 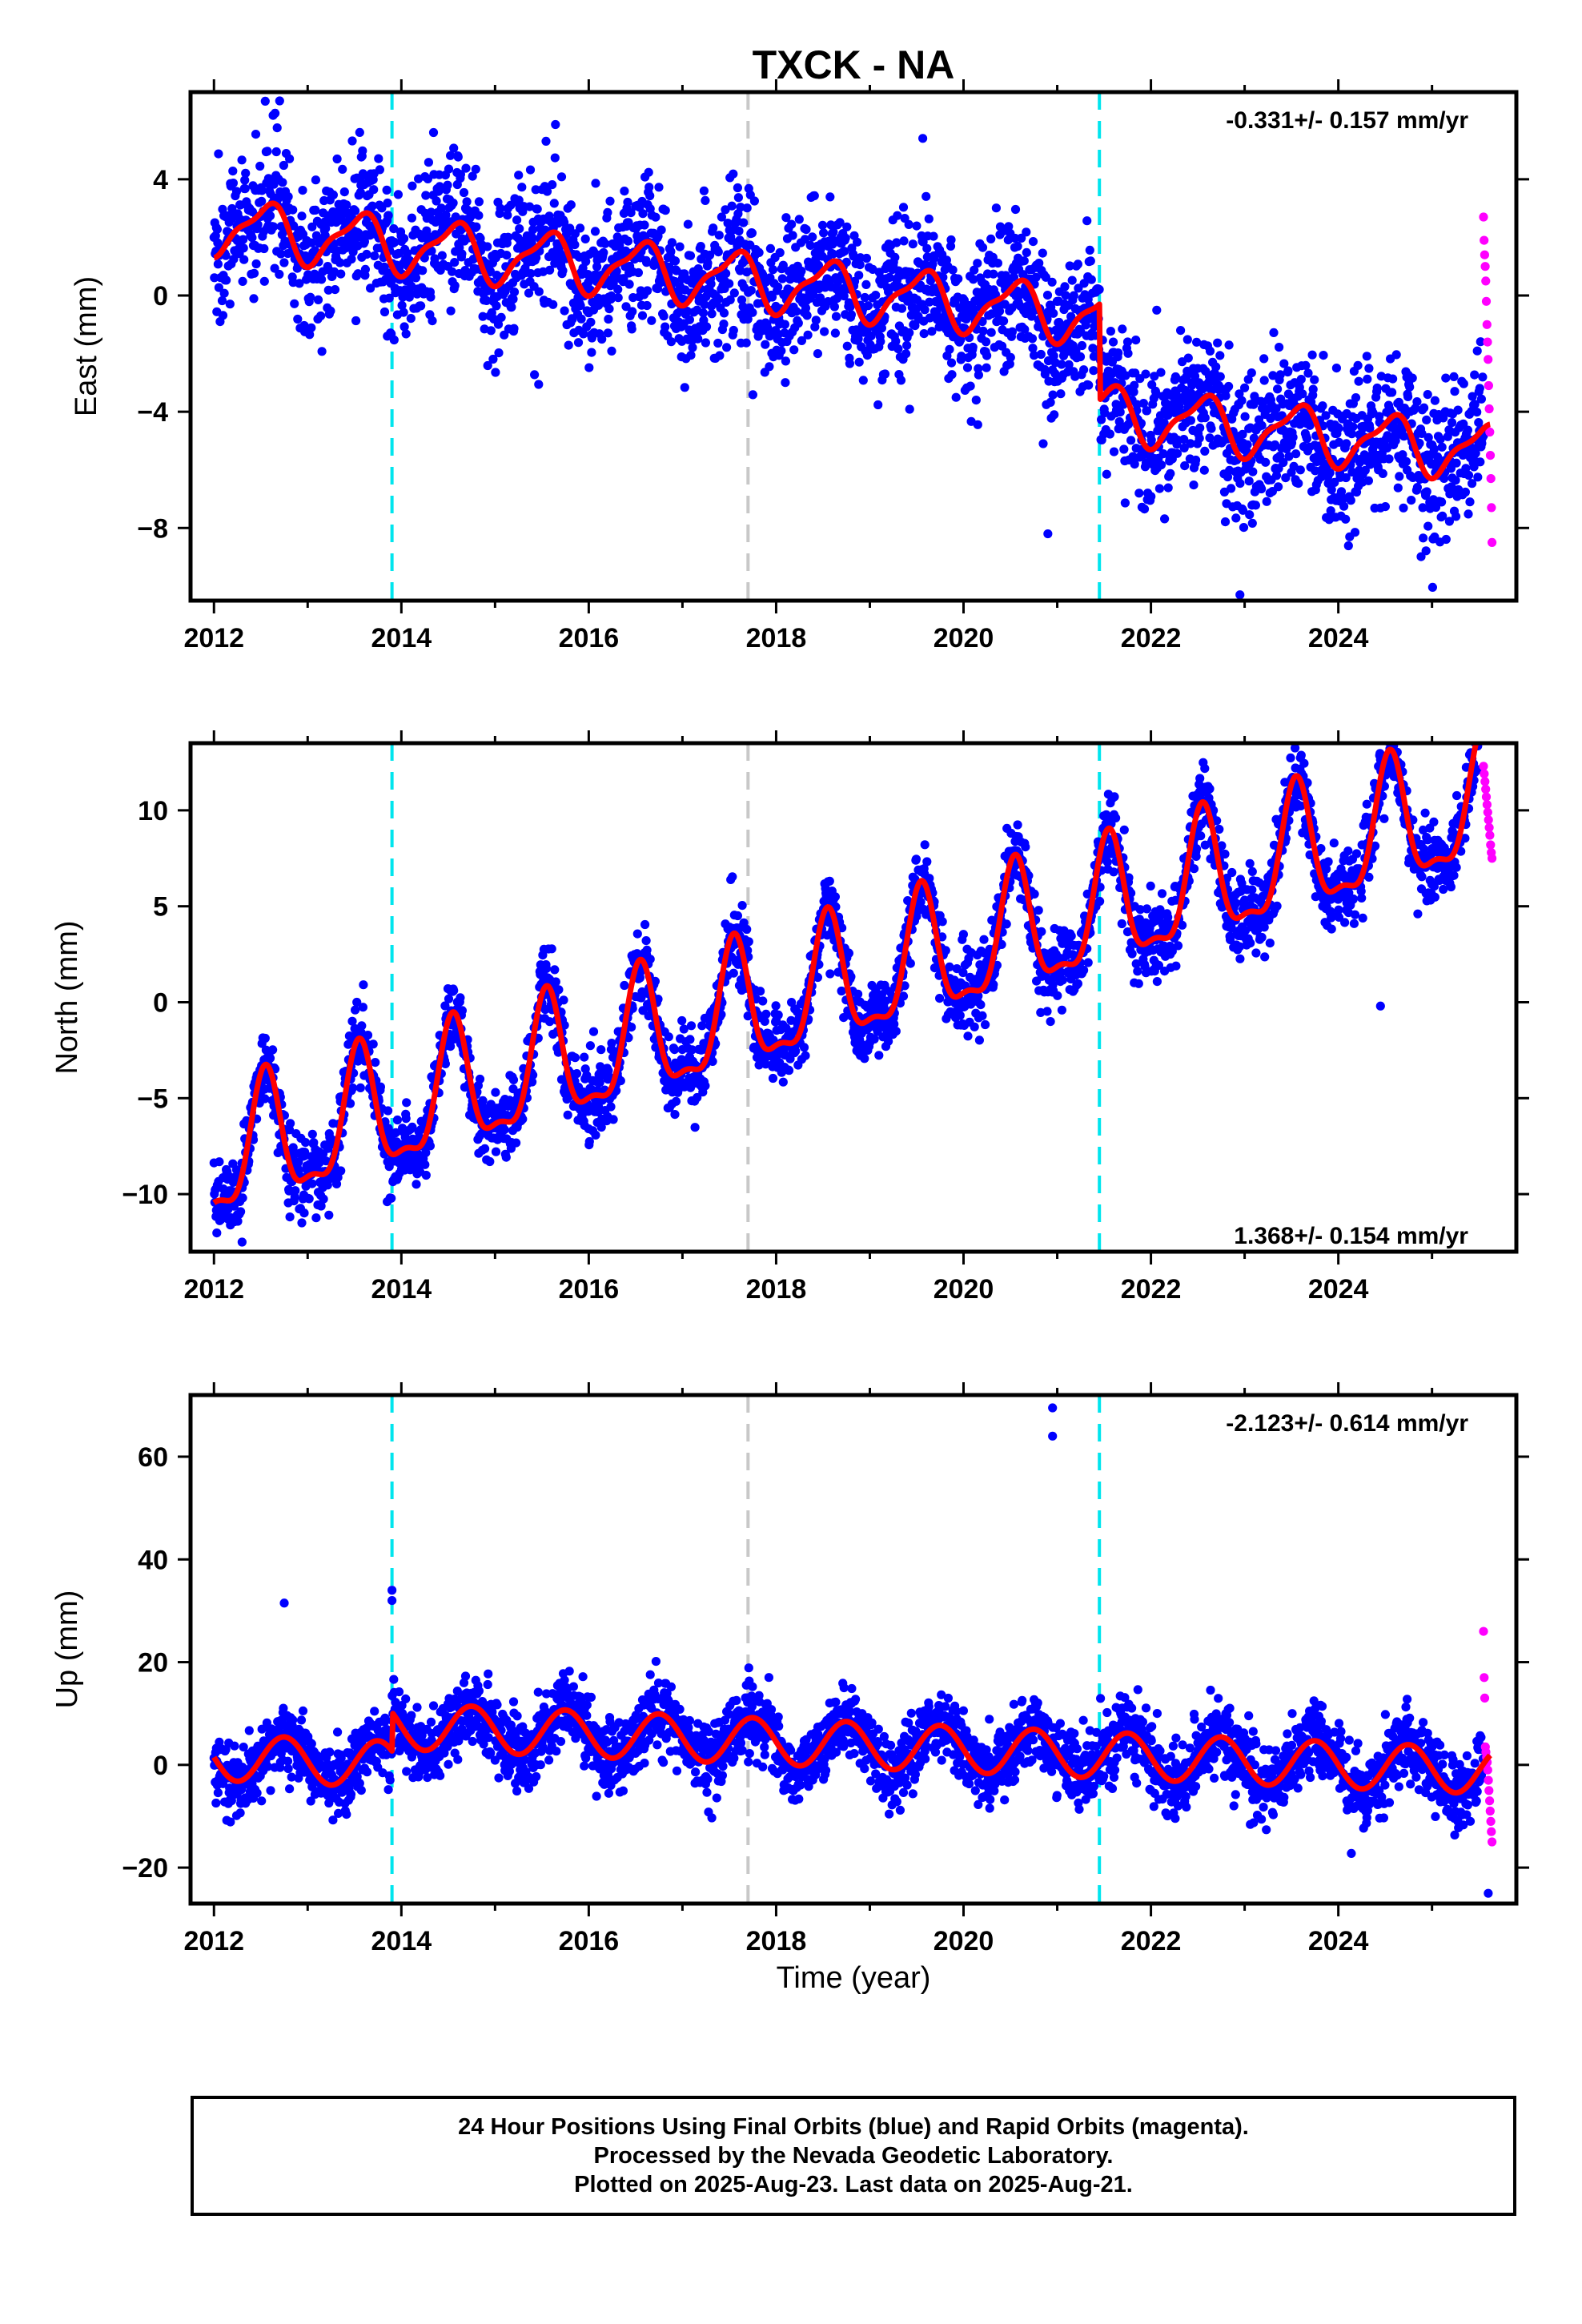 I want to click on y-tick-label: −8, so click(x=152, y=528).